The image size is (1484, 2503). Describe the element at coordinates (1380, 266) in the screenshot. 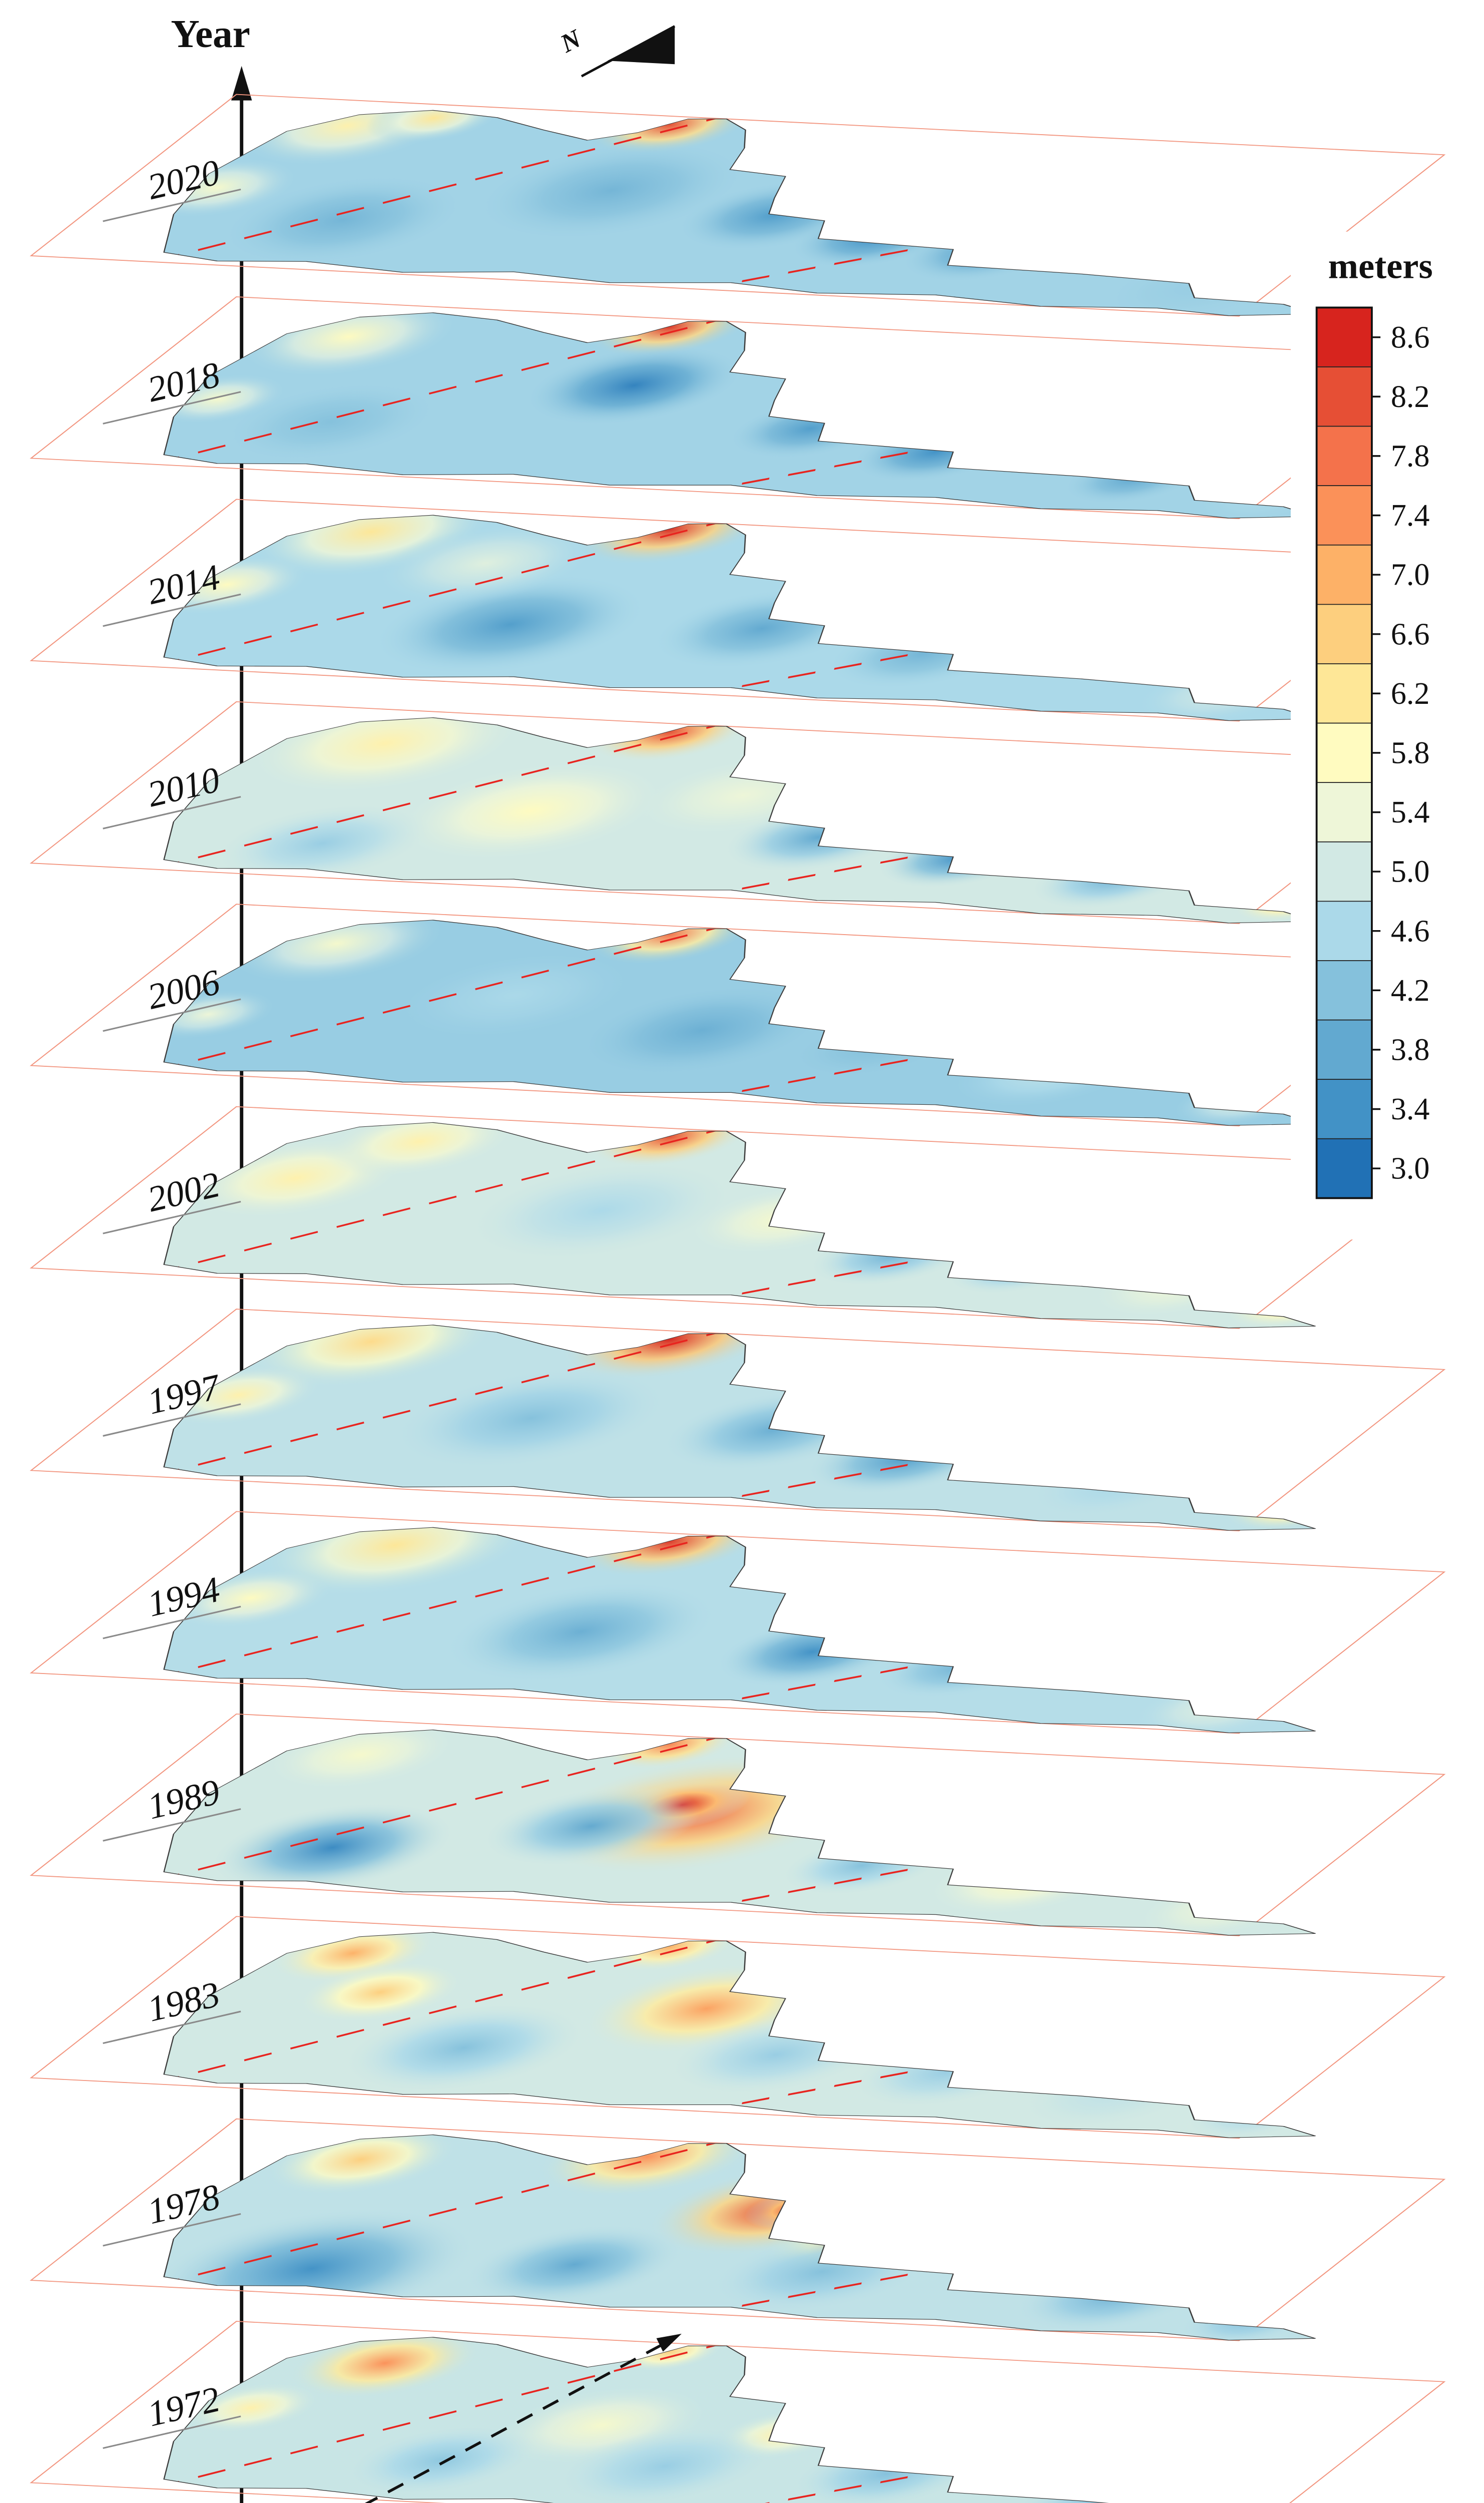

I see `legend-title: meters` at that location.